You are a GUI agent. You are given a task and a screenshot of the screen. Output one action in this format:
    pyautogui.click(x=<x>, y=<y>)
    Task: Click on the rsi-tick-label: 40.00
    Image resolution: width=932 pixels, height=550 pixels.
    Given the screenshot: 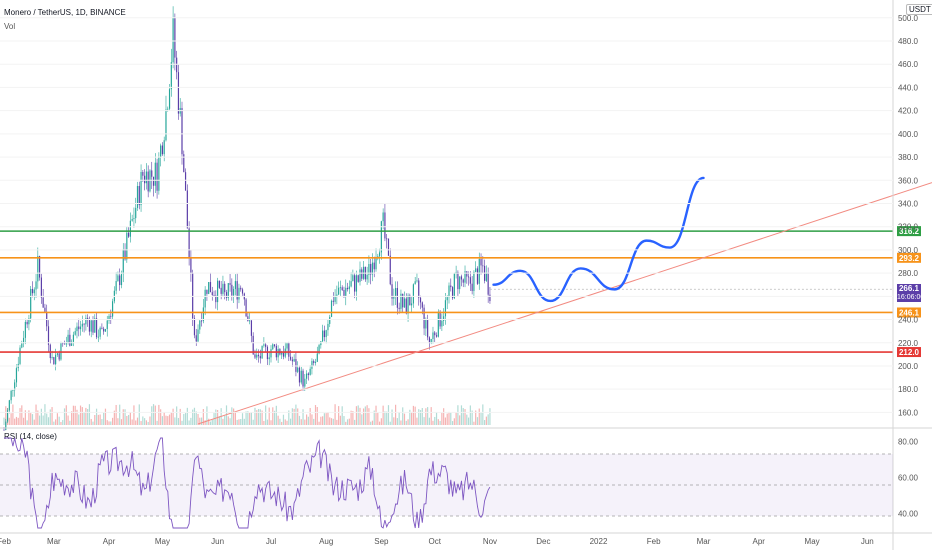 What is the action you would take?
    pyautogui.click(x=908, y=514)
    